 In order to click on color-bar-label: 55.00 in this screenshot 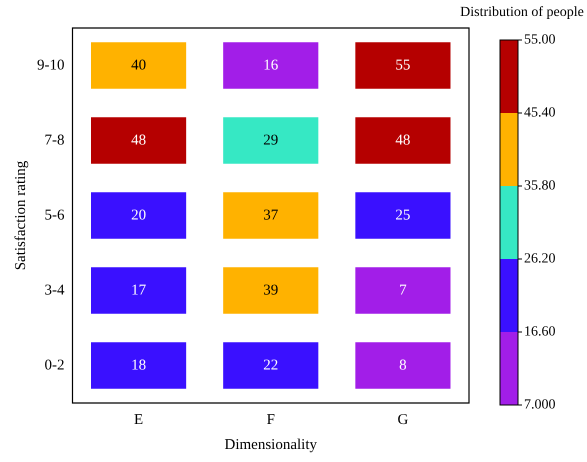, I will do `click(540, 40)`.